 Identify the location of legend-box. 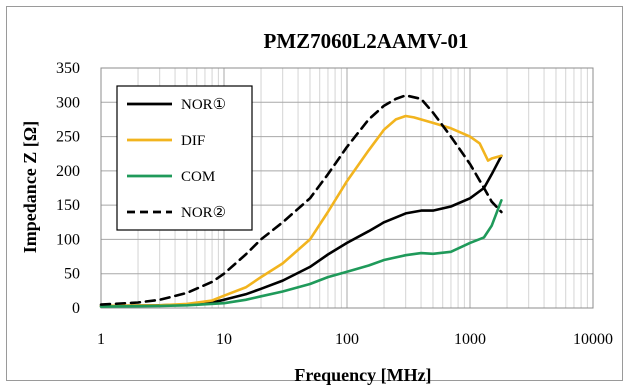
(184, 158).